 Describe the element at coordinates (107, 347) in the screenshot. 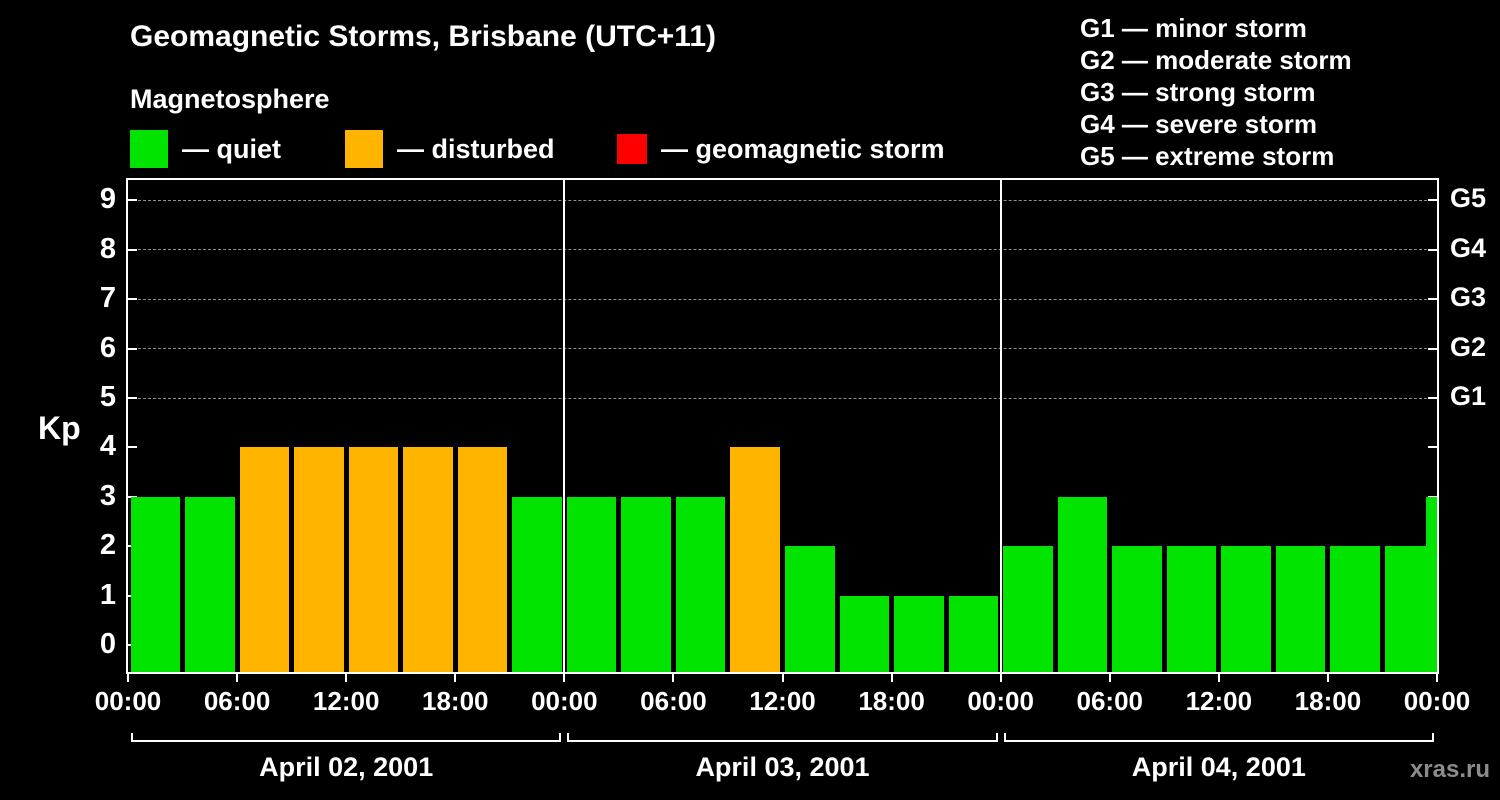

I see `y-tick-label: 6` at that location.